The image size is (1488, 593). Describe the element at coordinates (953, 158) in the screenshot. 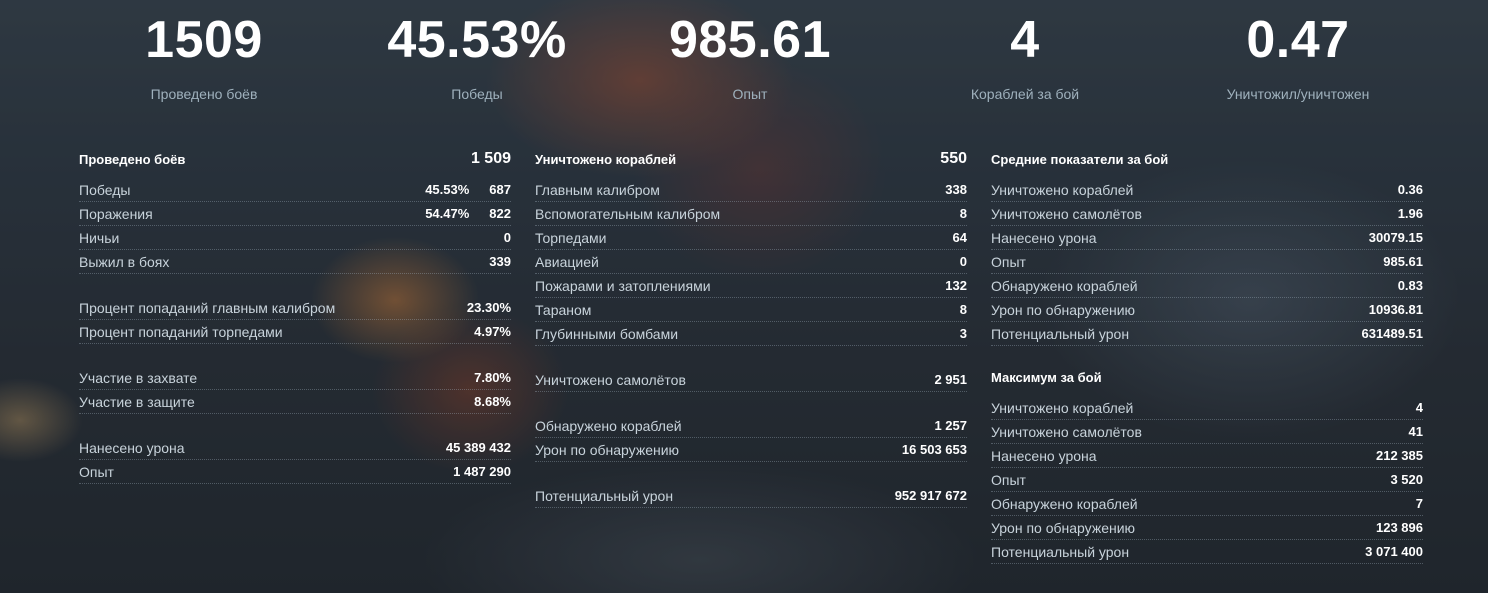

I see `section-total: 550` at that location.